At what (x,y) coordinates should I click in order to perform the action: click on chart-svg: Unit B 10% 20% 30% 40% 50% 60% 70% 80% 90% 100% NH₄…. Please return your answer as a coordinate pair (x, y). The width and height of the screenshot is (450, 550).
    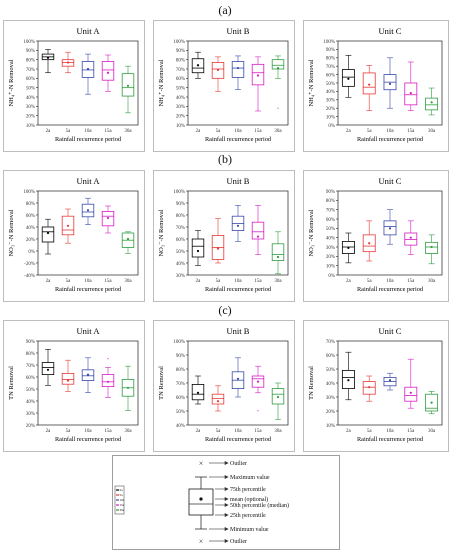
    Looking at the image, I should click on (223, 84).